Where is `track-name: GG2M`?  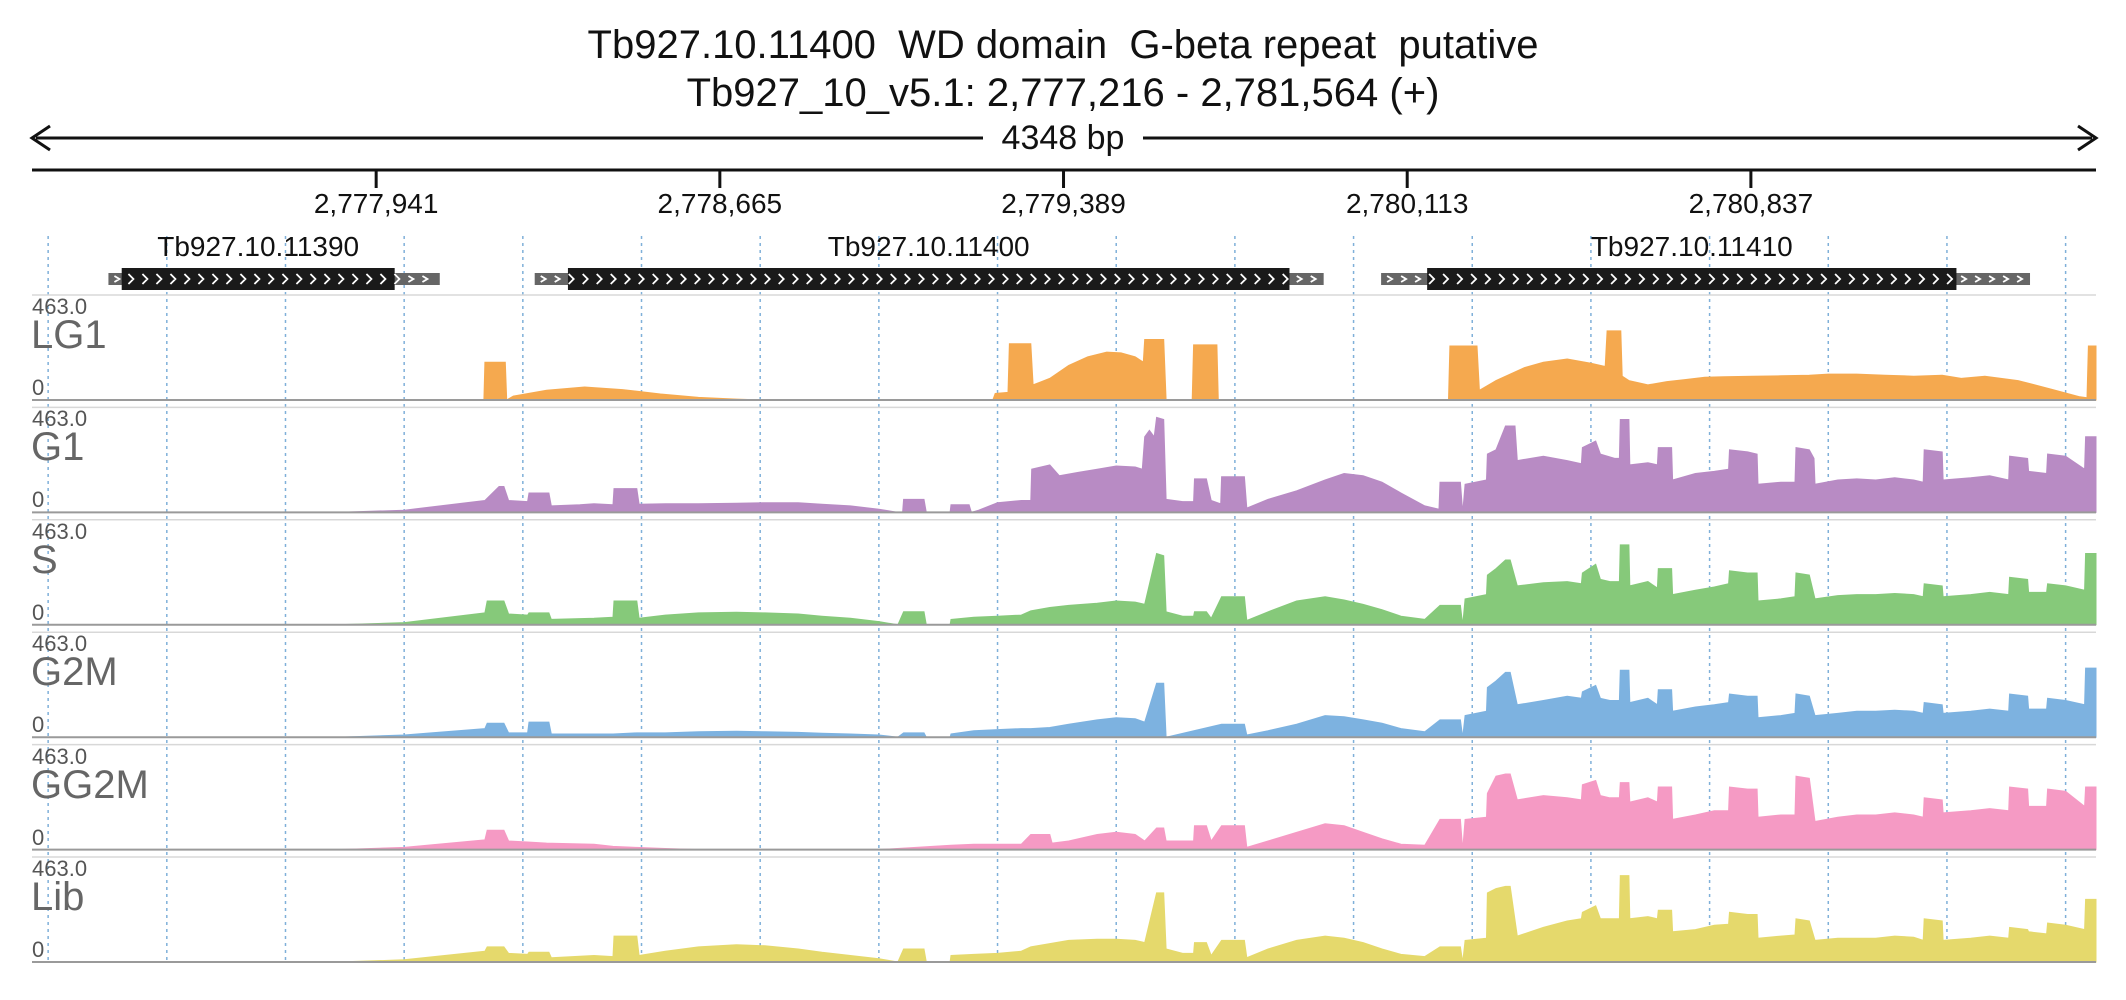
track-name: GG2M is located at coordinates (90, 784).